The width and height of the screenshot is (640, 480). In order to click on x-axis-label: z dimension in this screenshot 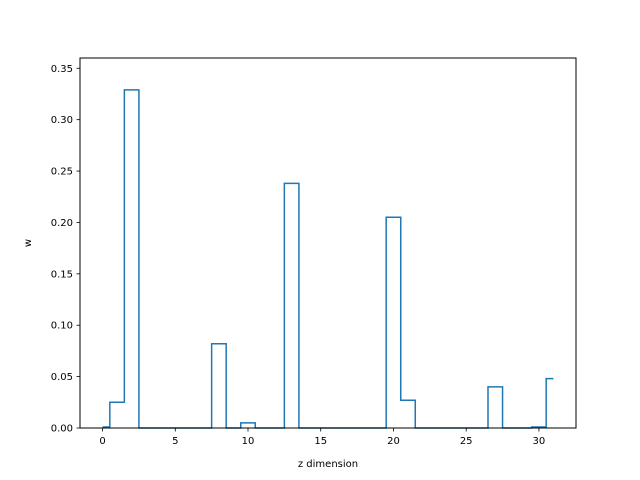, I will do `click(328, 464)`.